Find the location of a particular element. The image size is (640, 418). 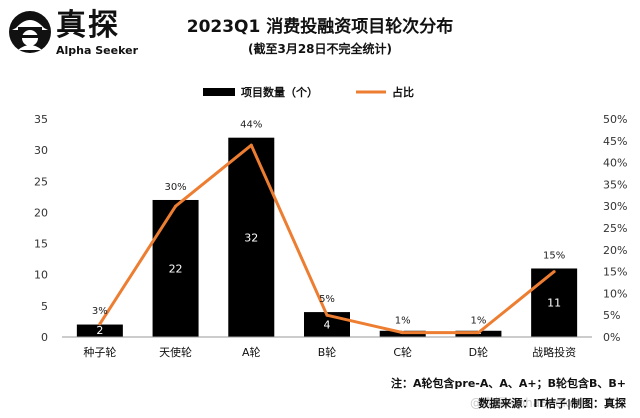

legend: 项目数量（个） 占比 is located at coordinates (308, 92).